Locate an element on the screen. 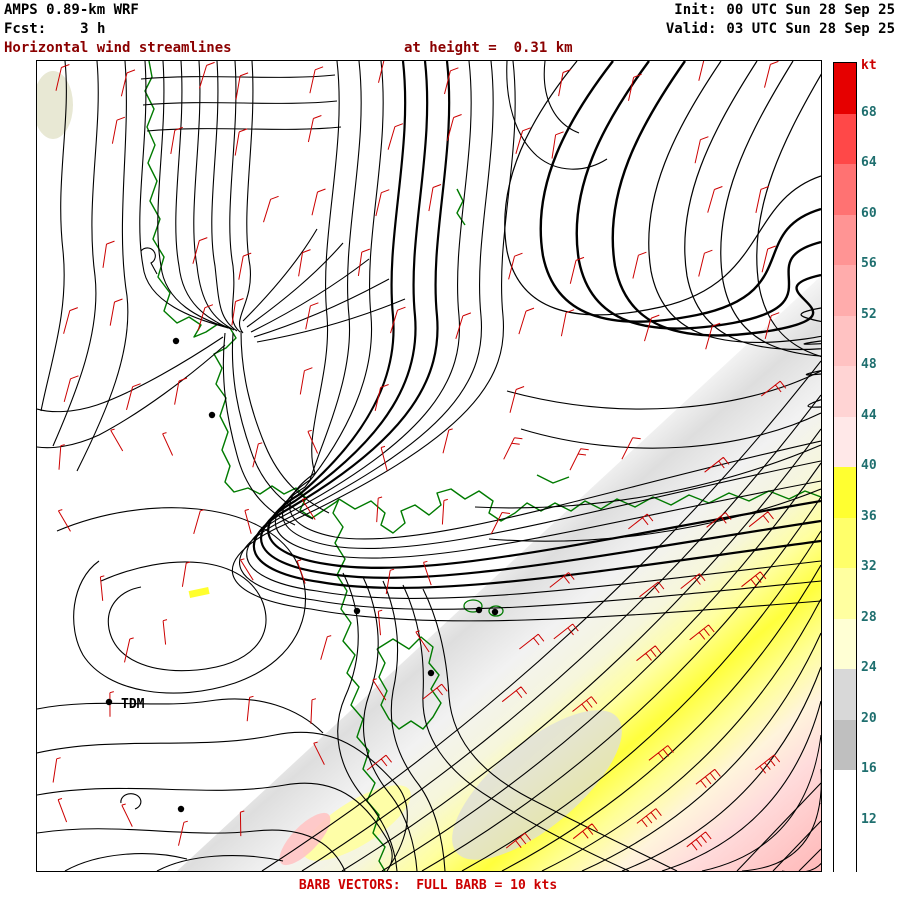 The image size is (900, 900). valid-time-line: Valid: 03 UTC Sun 28 Sep 25 is located at coordinates (780, 29).